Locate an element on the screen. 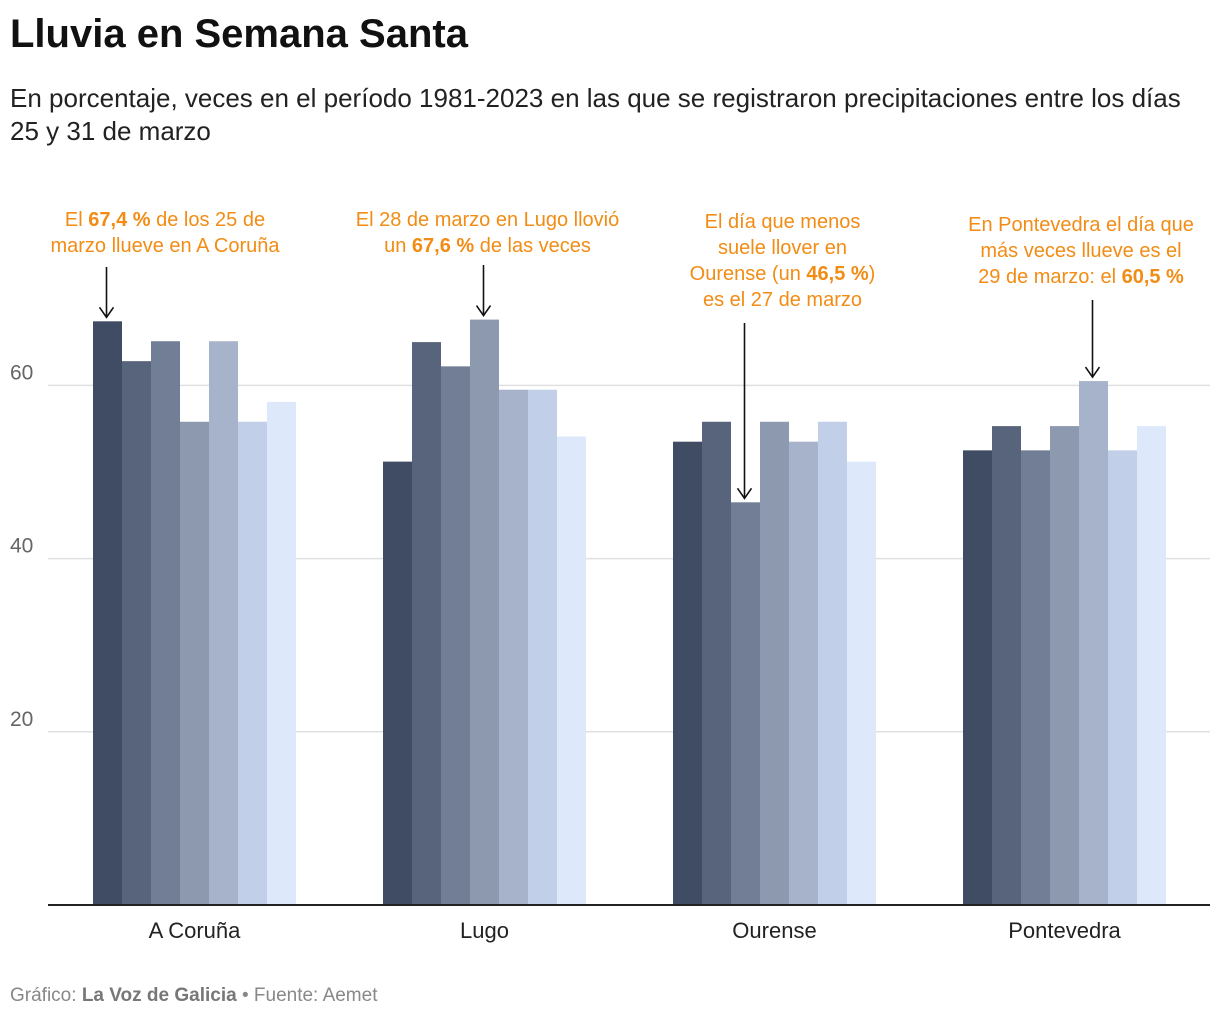 The image size is (1220, 1020). annotation-line: es el 27 de marzo is located at coordinates (782, 300).